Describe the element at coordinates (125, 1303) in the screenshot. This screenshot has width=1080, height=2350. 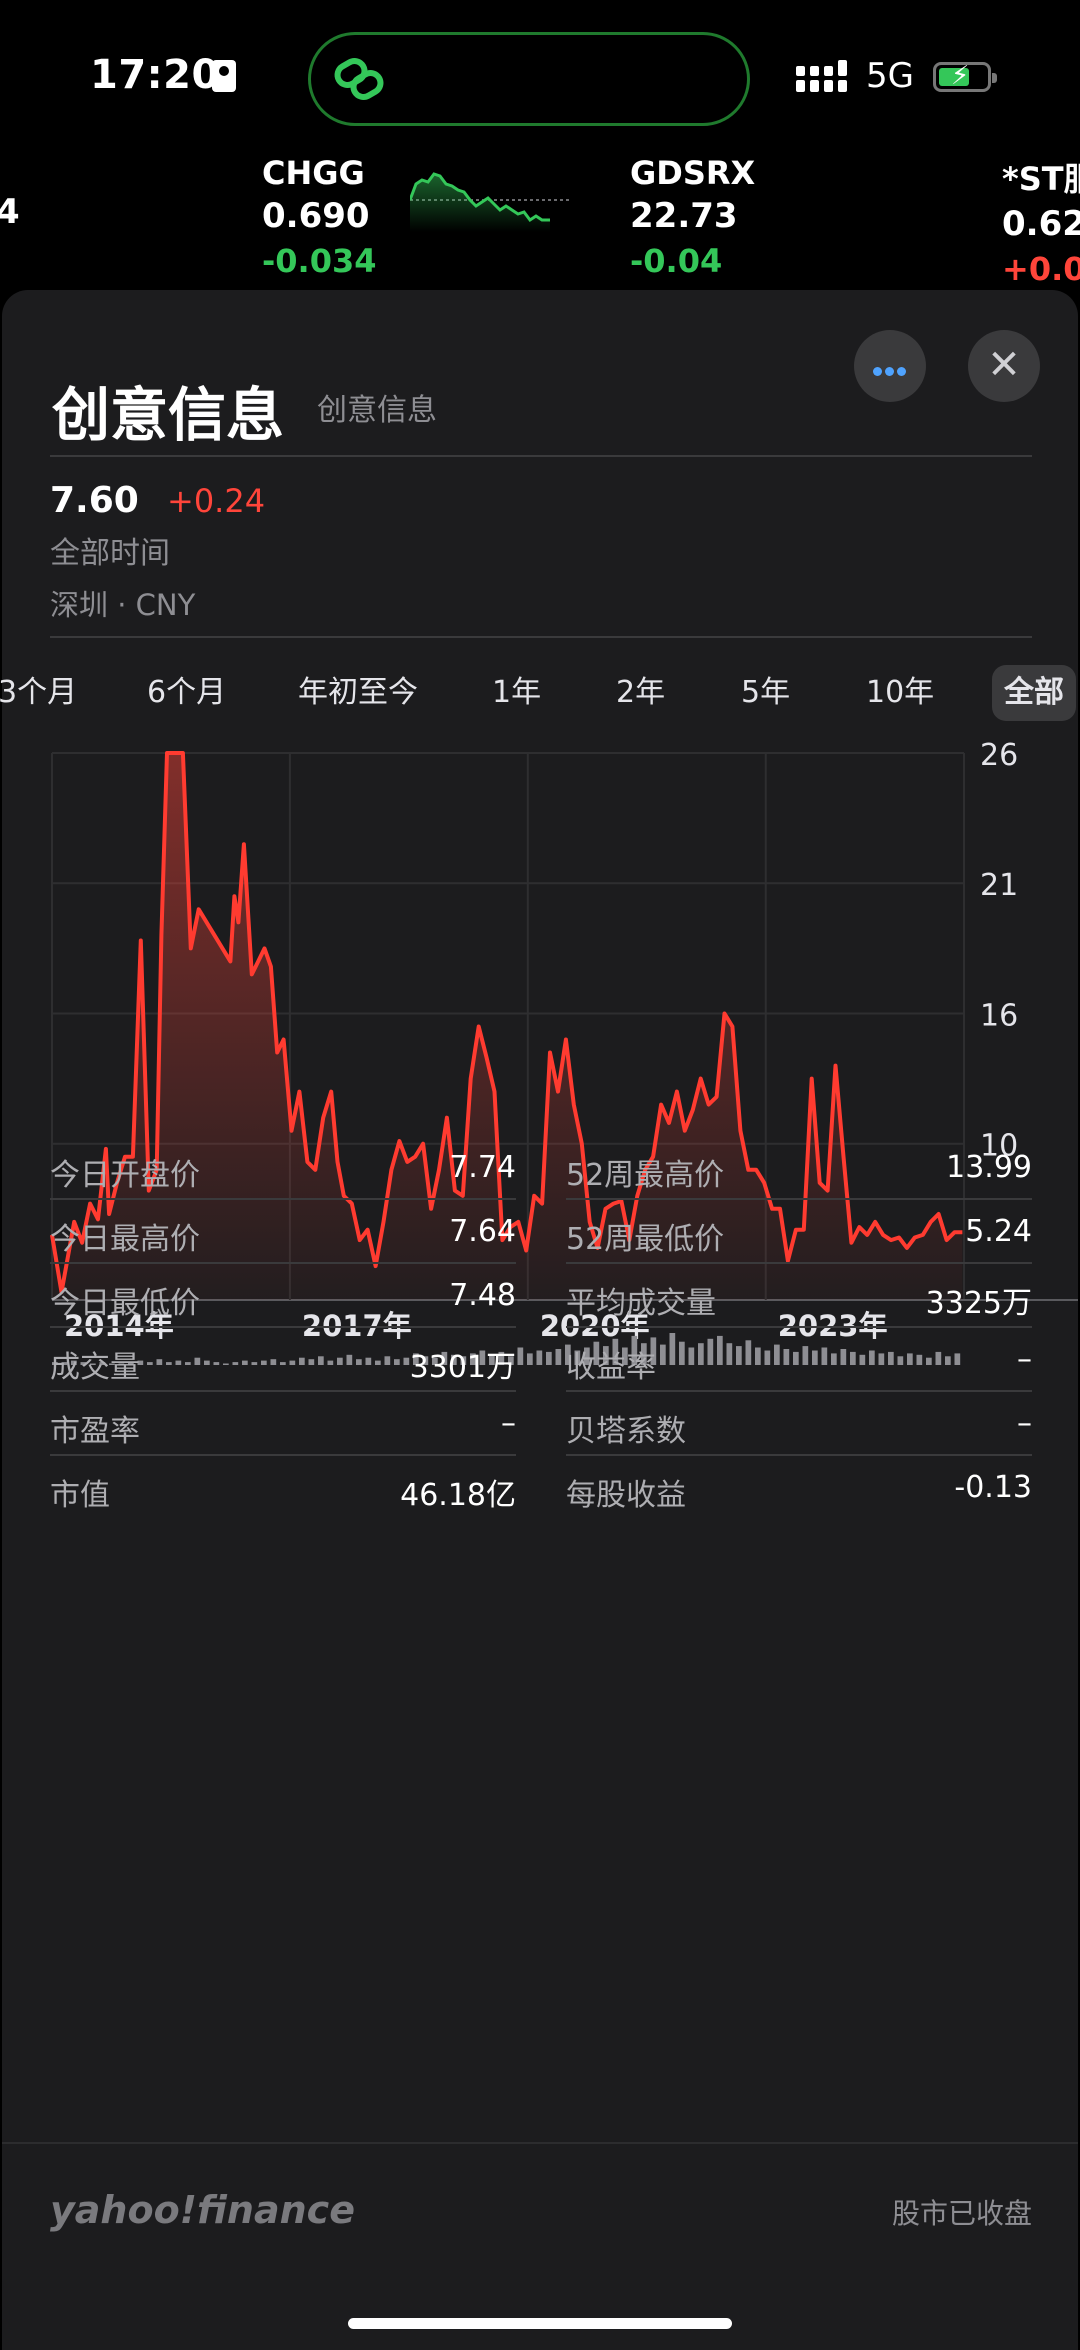
I see `stat-label: 今日最低价` at that location.